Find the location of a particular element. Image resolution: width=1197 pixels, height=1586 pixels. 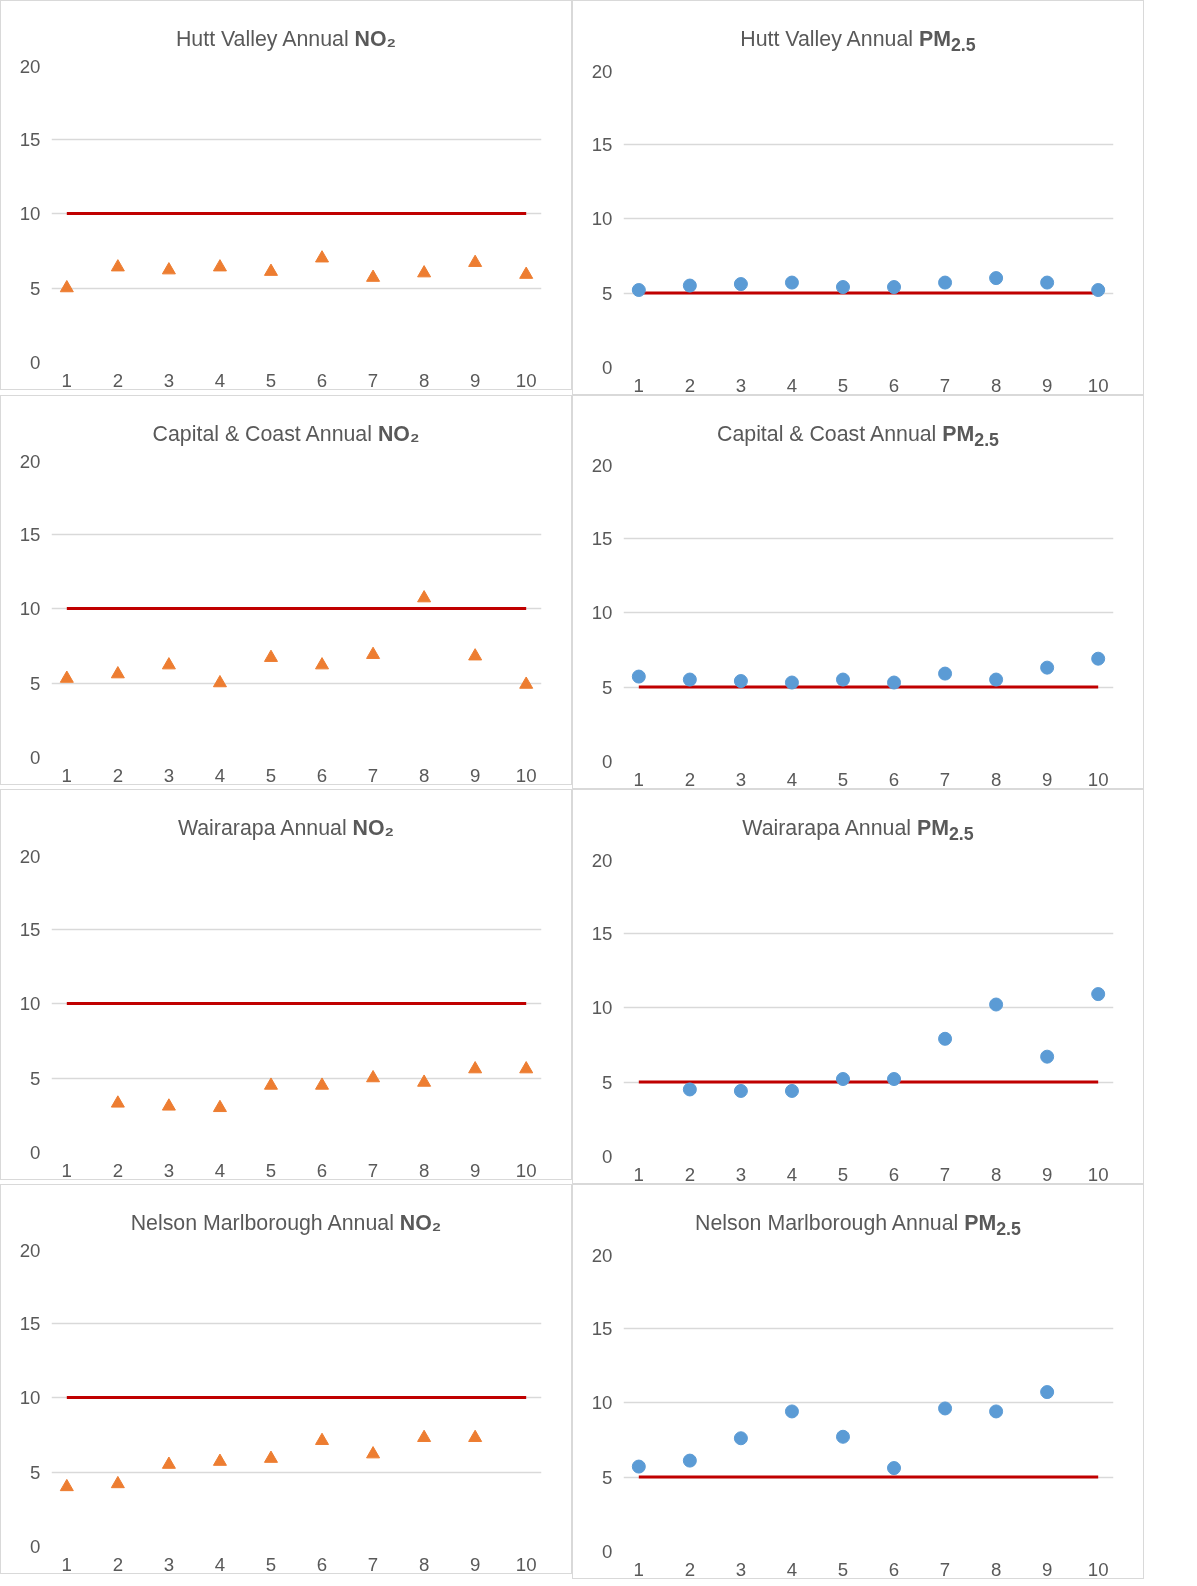

chart-title: Hutt Valley Annual PM$_{2.5}$ is located at coordinates (858, 42).